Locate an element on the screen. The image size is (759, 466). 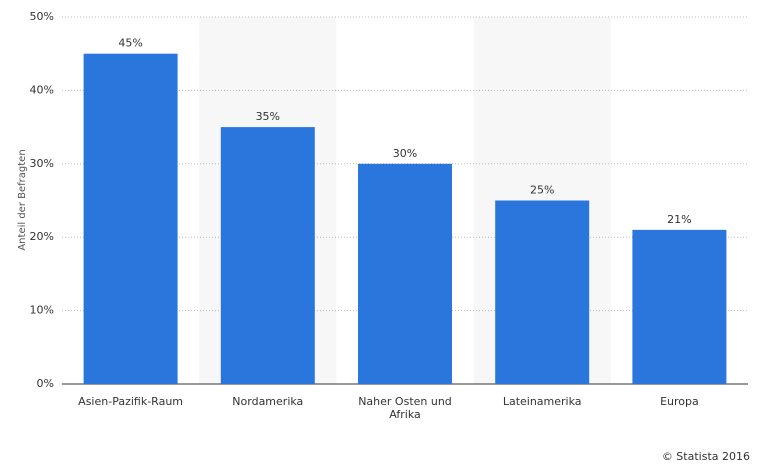
y-tick-label: 0% is located at coordinates (45, 383).